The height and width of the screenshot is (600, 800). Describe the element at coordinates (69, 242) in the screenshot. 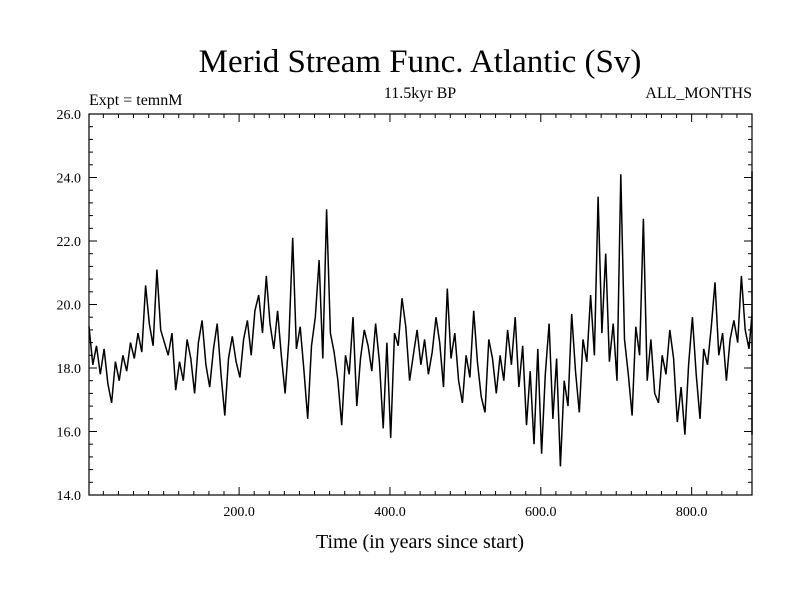

I see `y-tick-label: 22.0` at that location.